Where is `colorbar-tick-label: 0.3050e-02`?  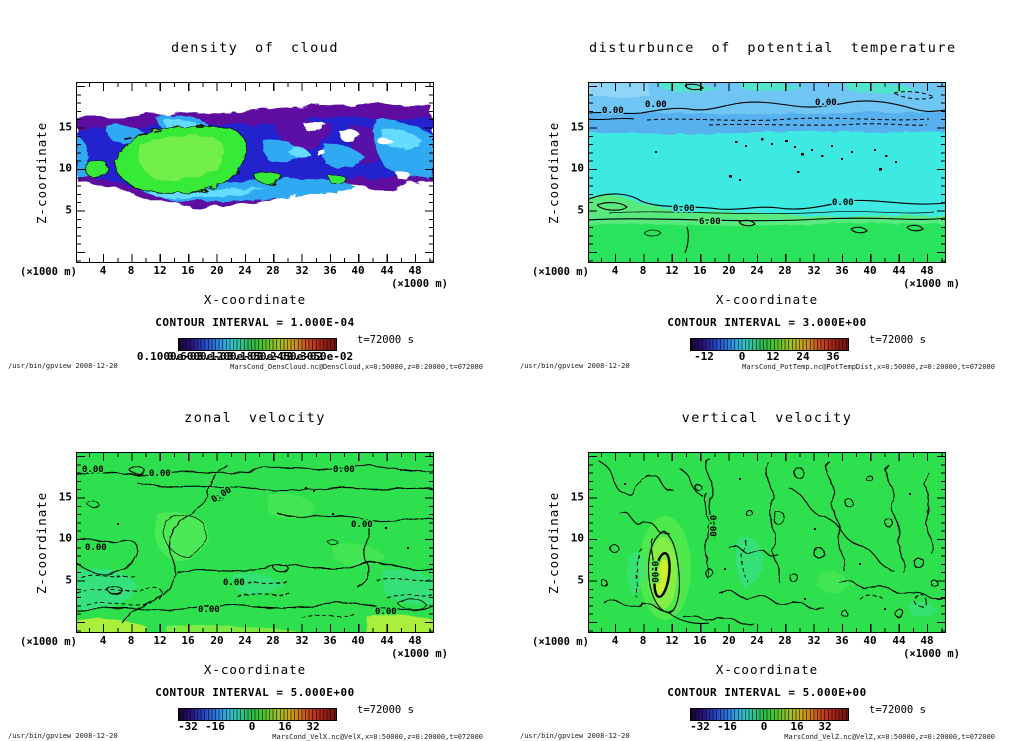 colorbar-tick-label: 0.3050e-02 is located at coordinates (320, 356).